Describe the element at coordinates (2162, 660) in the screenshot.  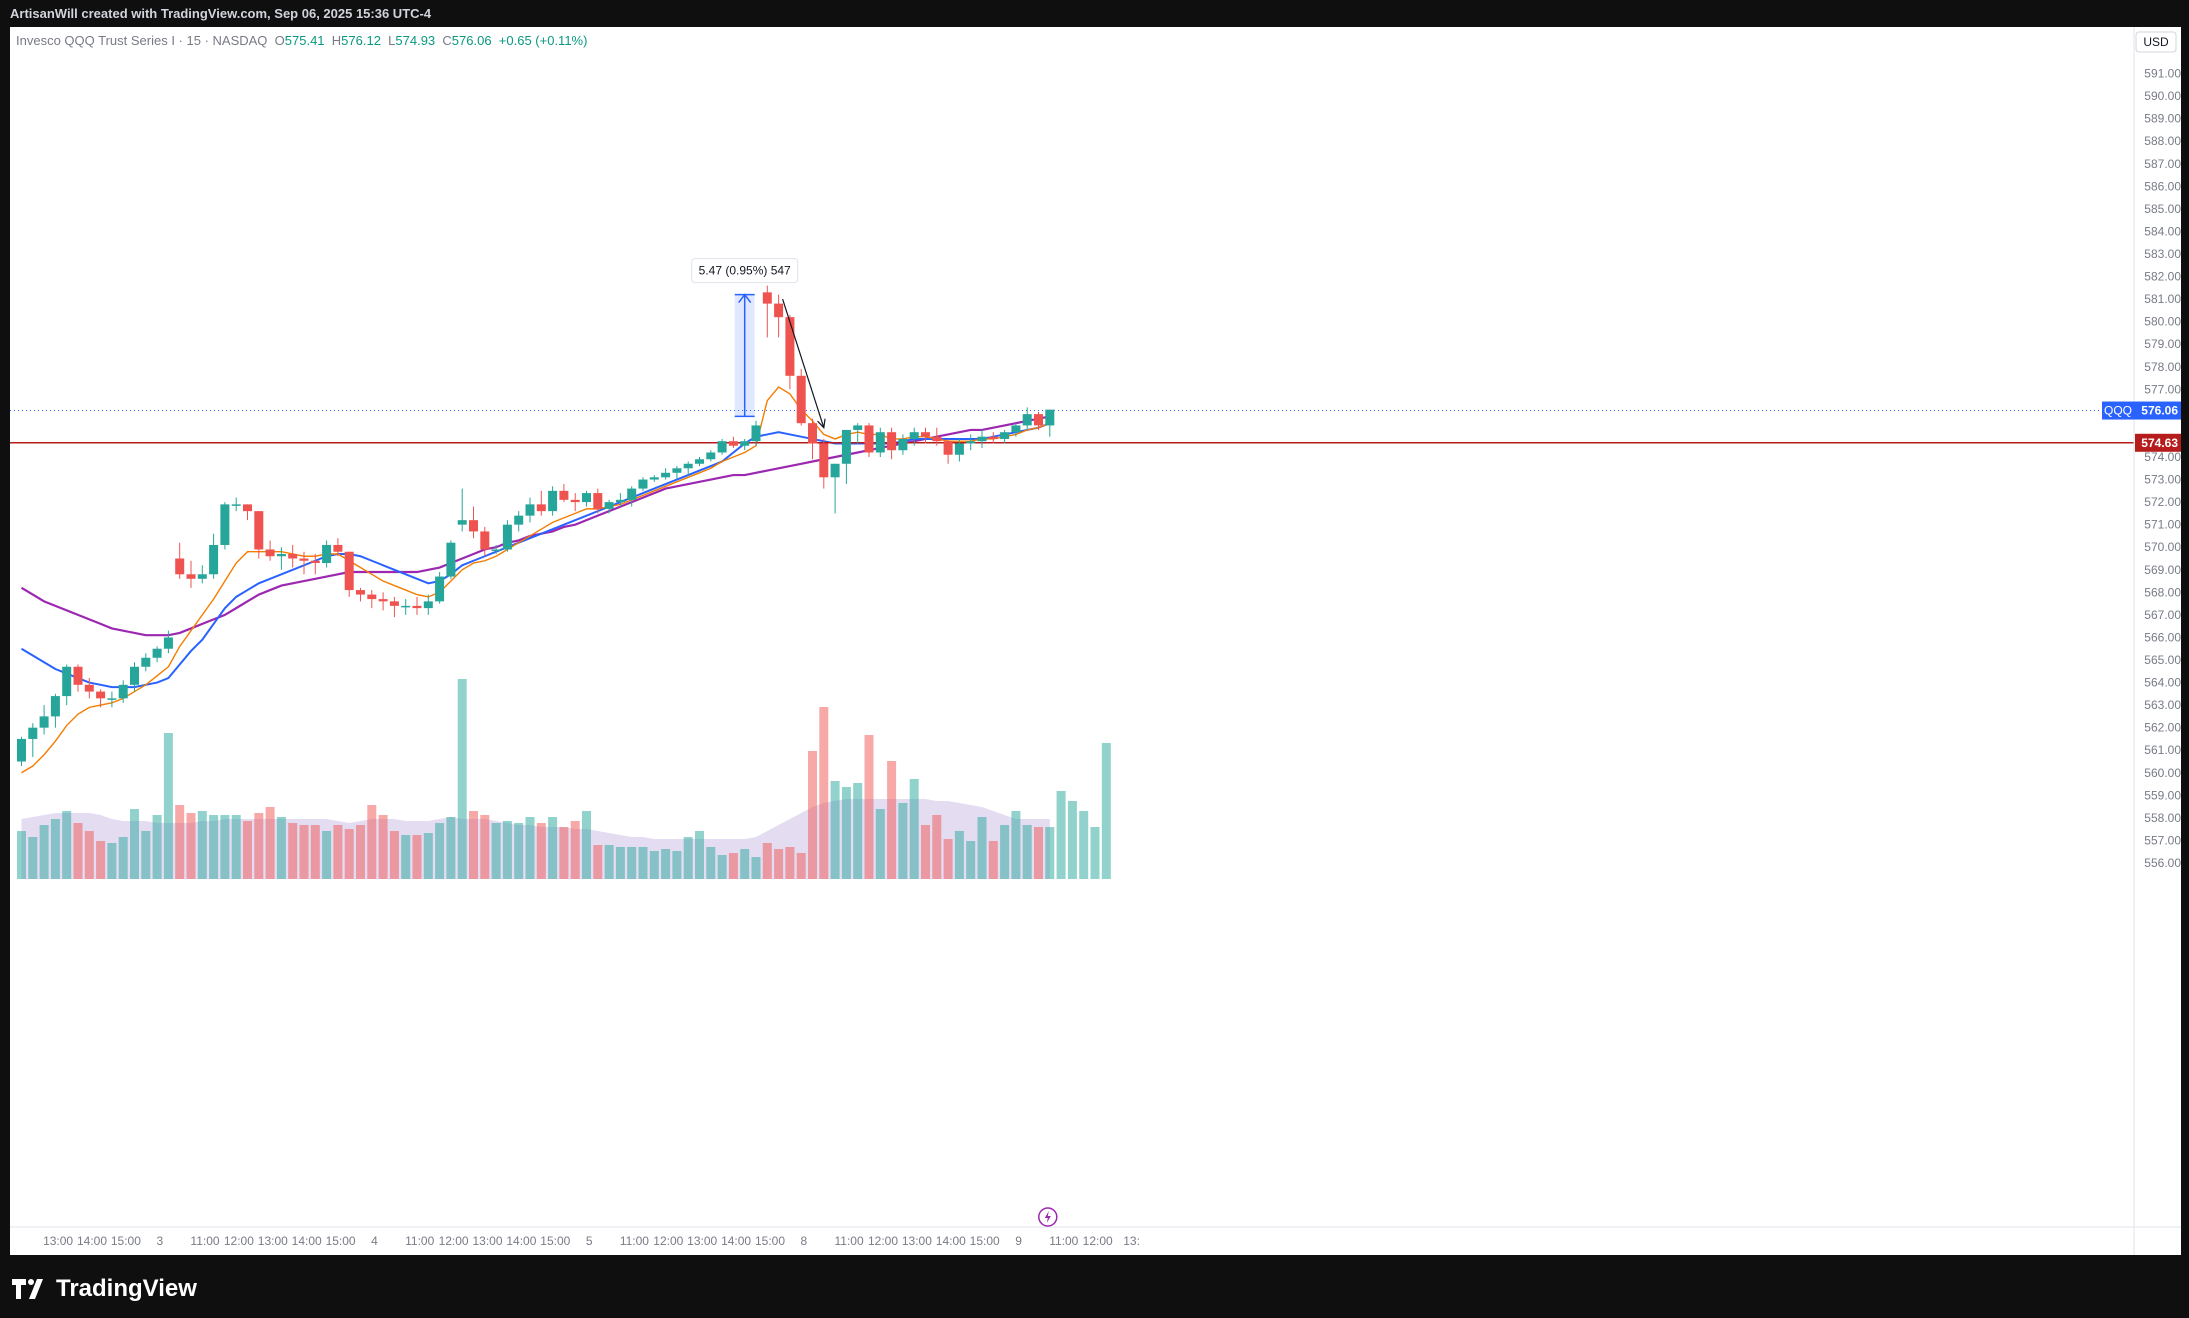
I see `price-tick-label: 565.00` at that location.